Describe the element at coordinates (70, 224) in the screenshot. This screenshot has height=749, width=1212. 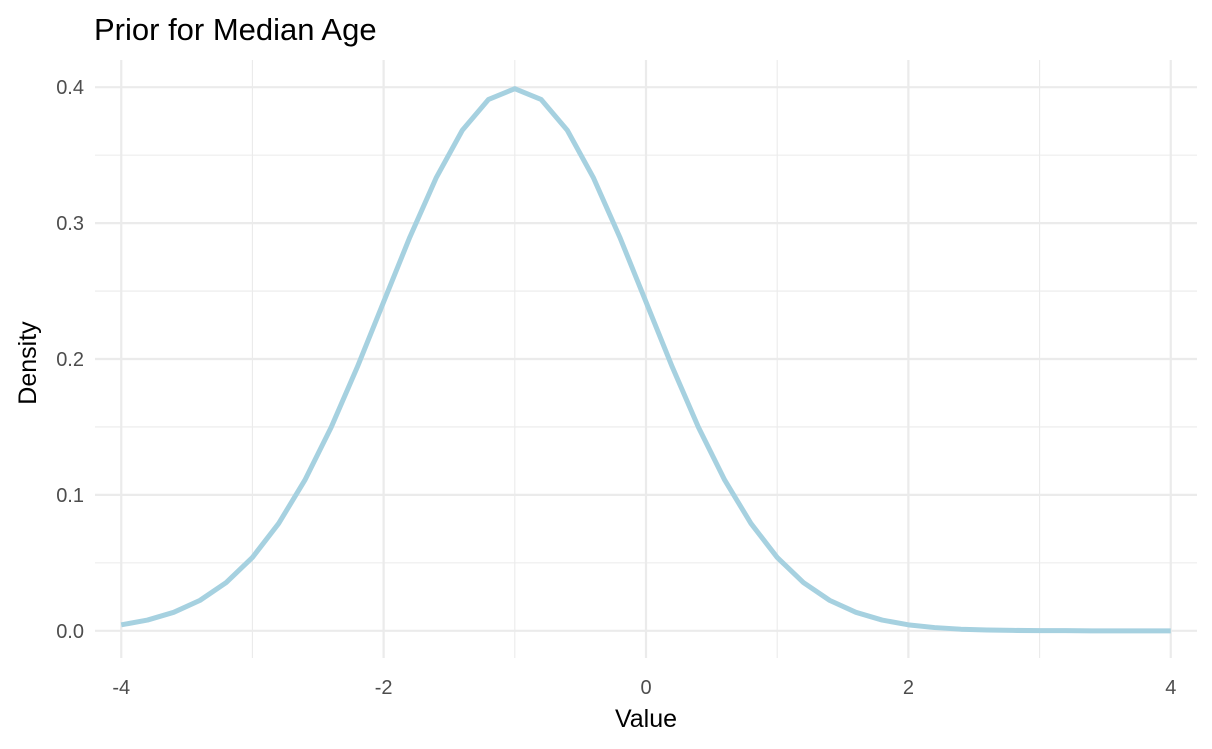
I see `y-tick-label: 0.3` at that location.